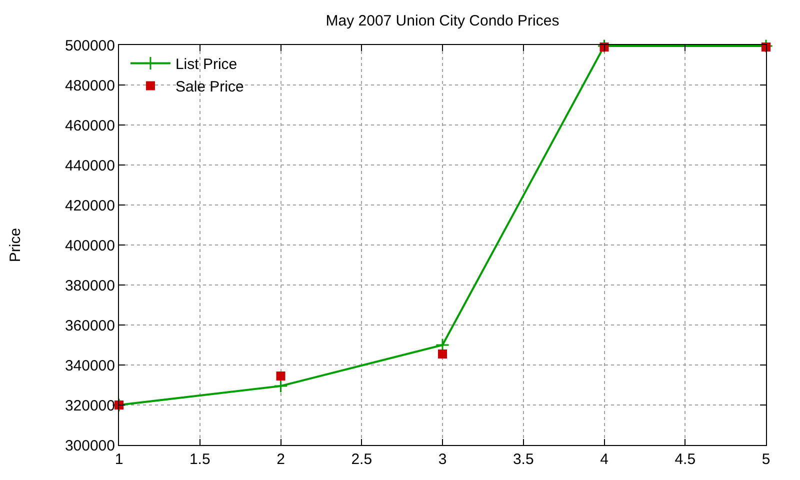  I want to click on y-axis-title: Price, so click(15, 245).